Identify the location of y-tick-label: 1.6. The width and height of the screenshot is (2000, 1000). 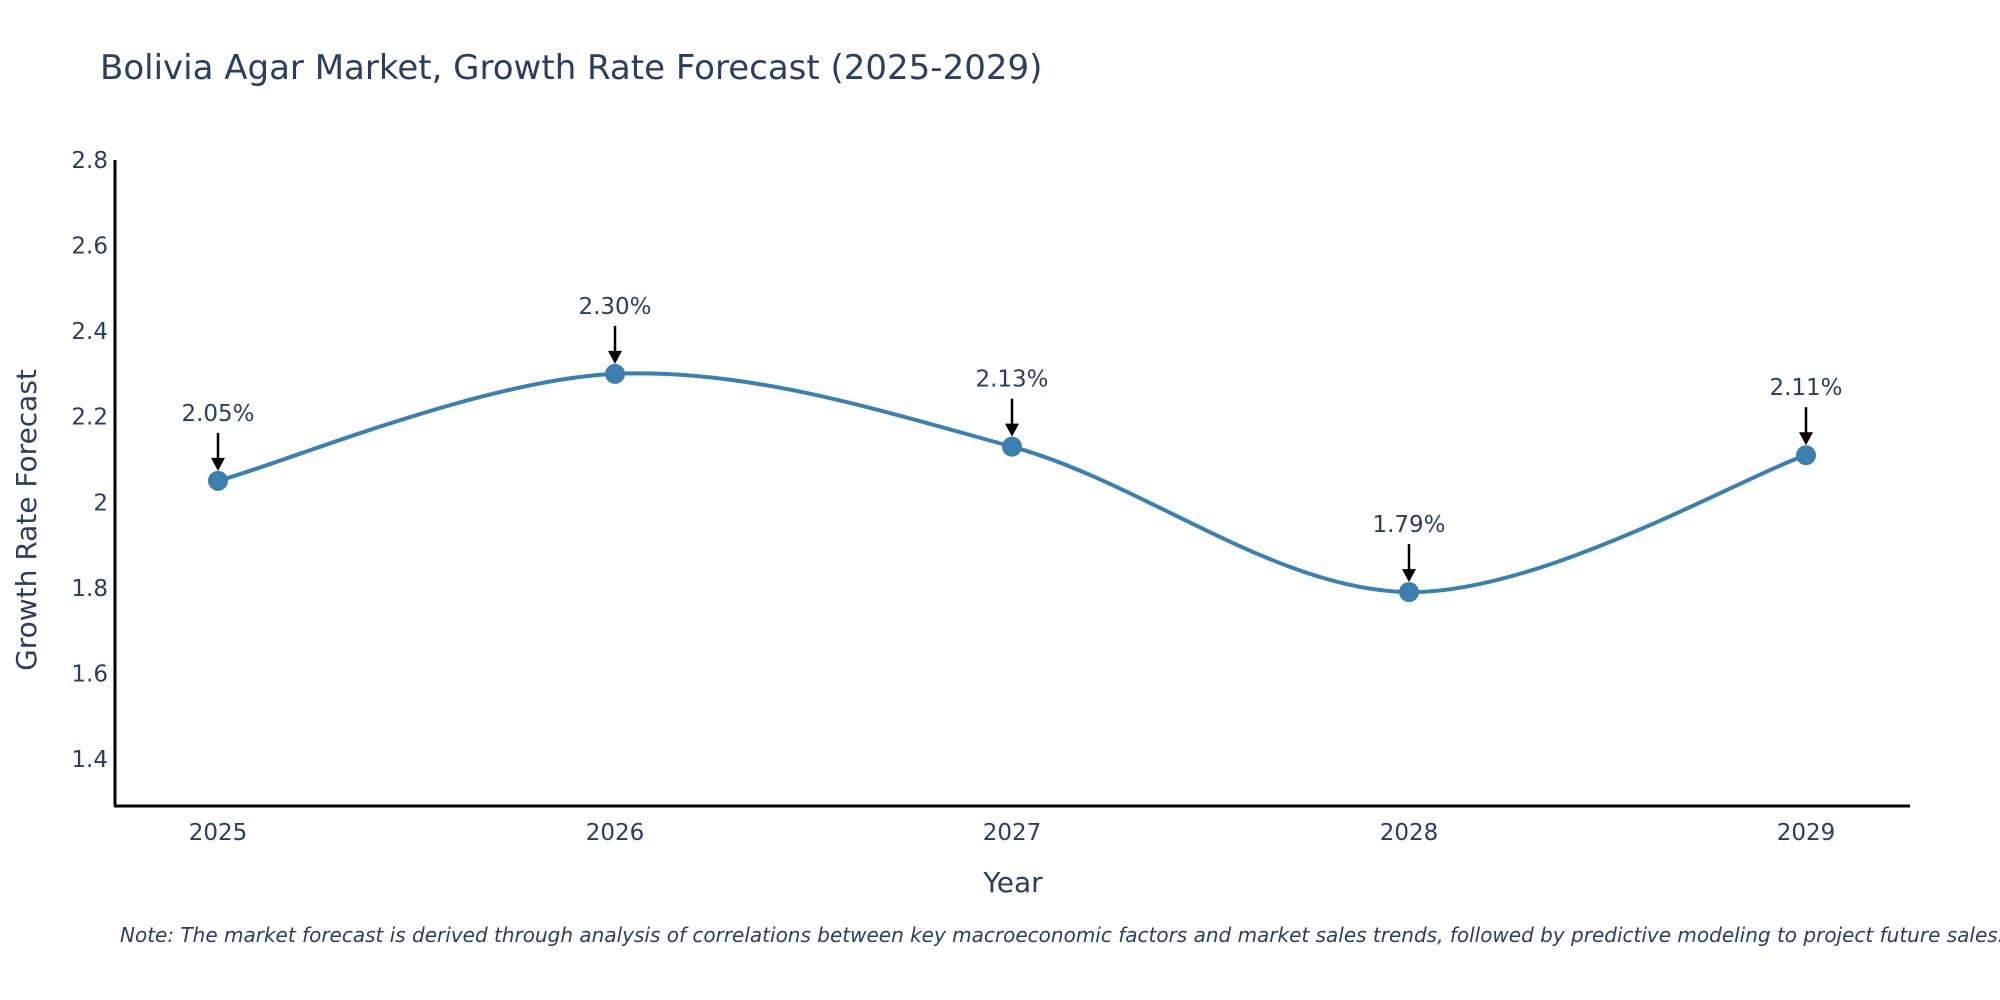
(89, 674).